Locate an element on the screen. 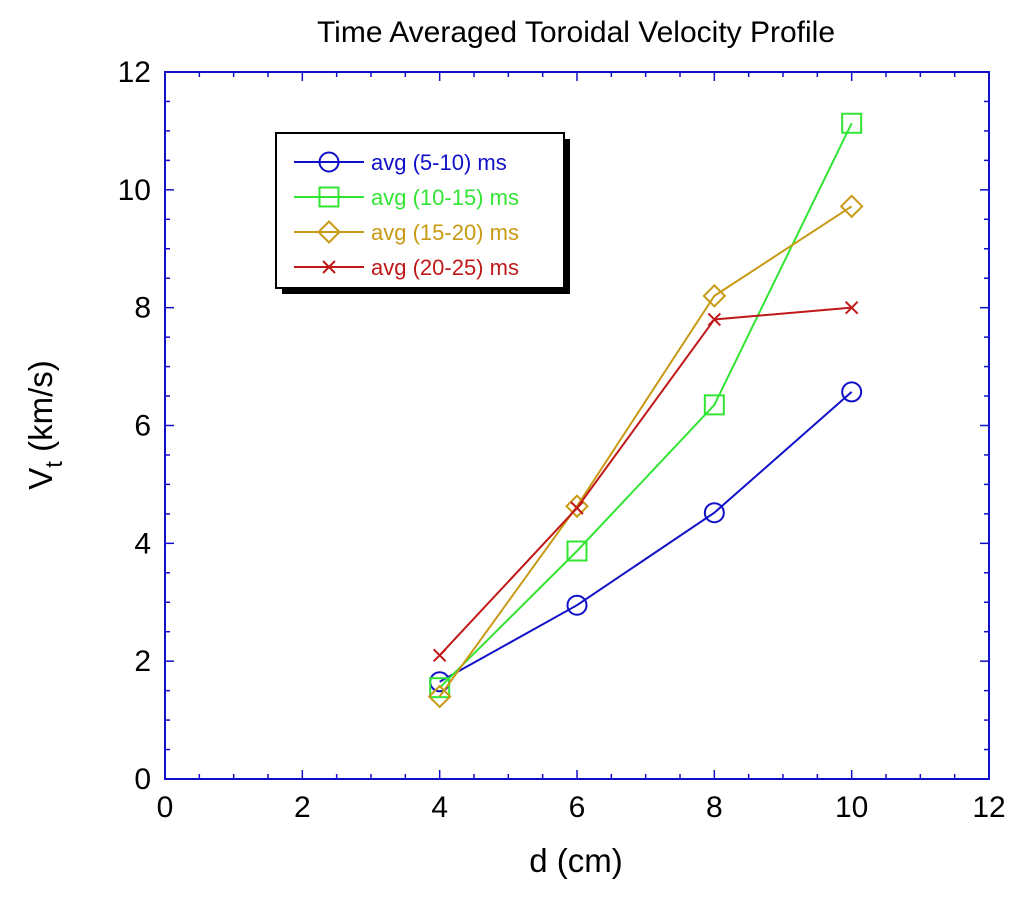 This screenshot has height=900, width=1014. y-tick-label: 4 is located at coordinates (142, 543).